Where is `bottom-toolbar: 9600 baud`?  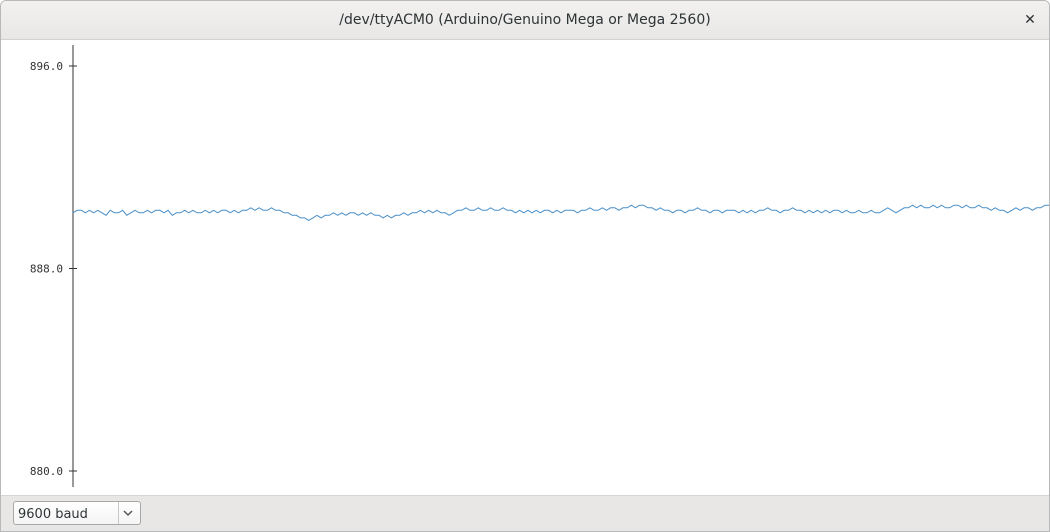 bottom-toolbar: 9600 baud is located at coordinates (525, 513).